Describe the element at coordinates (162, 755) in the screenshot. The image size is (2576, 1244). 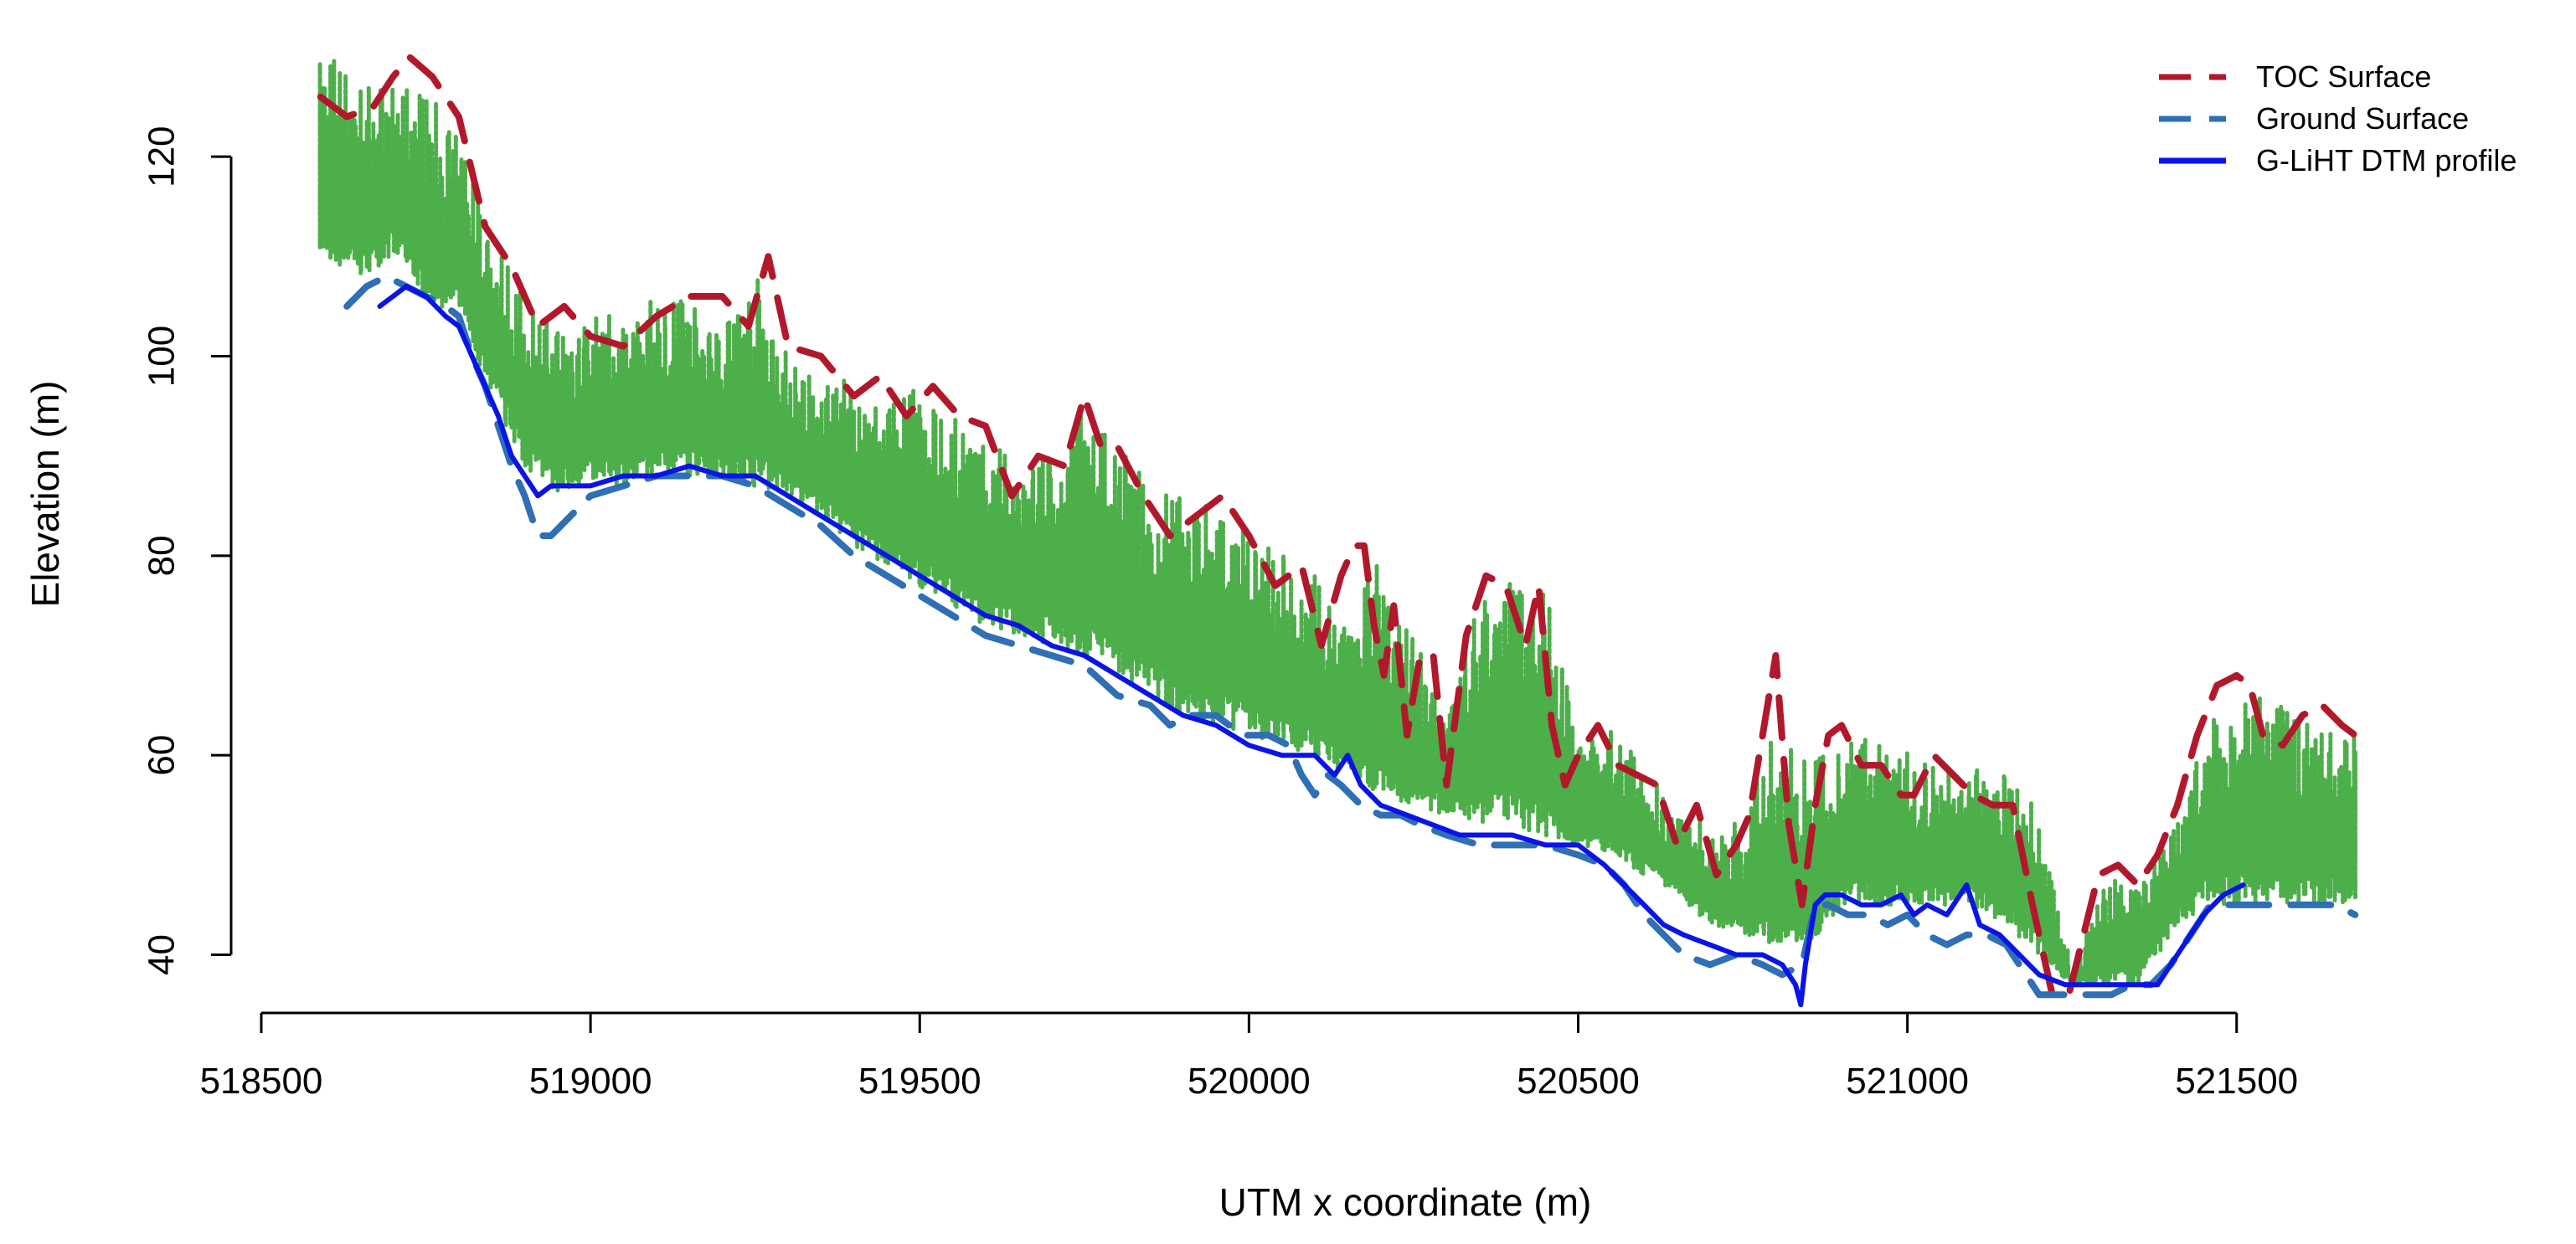
I see `y-tick-label: 60` at that location.